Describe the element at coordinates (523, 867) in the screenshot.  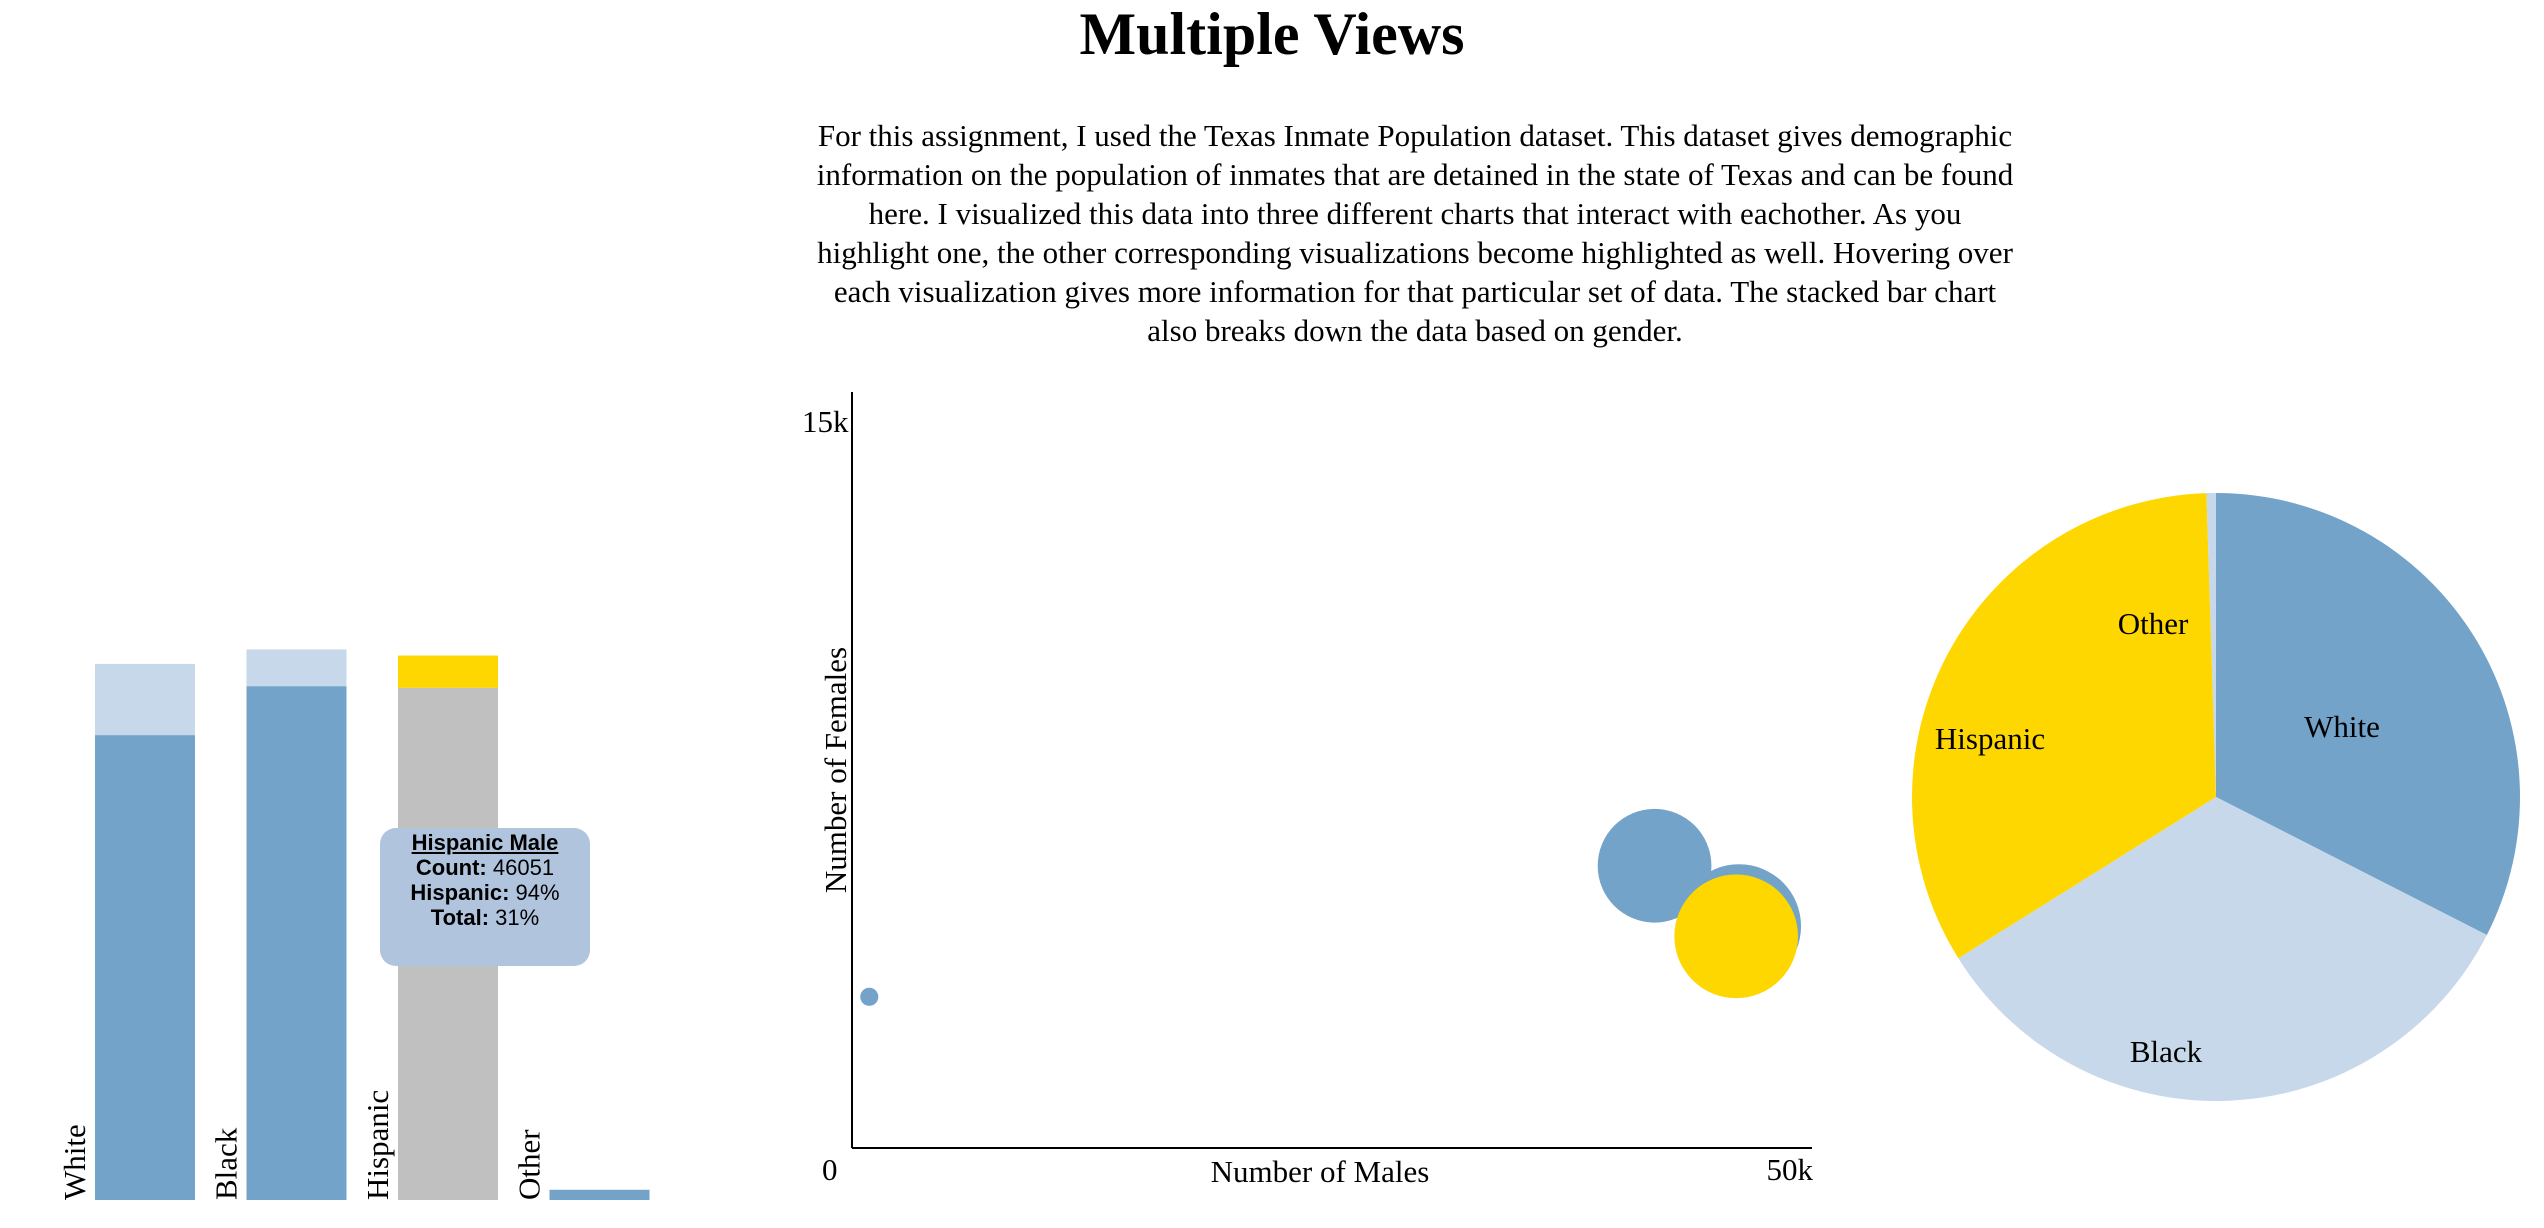
I see `tooltip-count-value: 46051` at that location.